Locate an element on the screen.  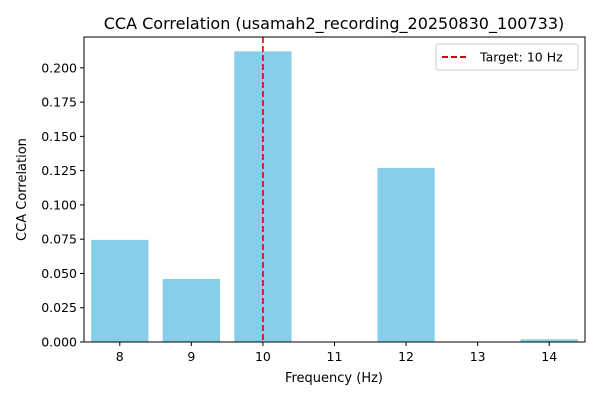
legend-target-label: Target: 10 Hz is located at coordinates (521, 57).